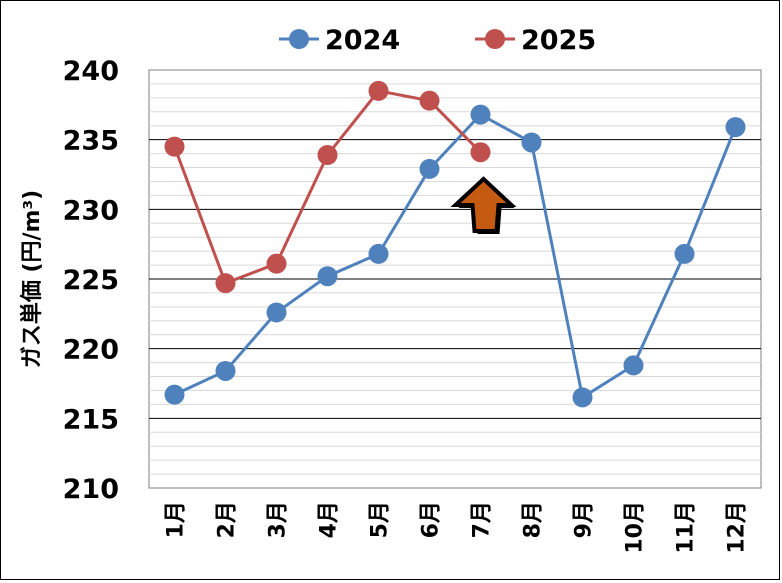 The height and width of the screenshot is (583, 782). Describe the element at coordinates (686, 527) in the screenshot. I see `x-tick-label: 11月` at that location.